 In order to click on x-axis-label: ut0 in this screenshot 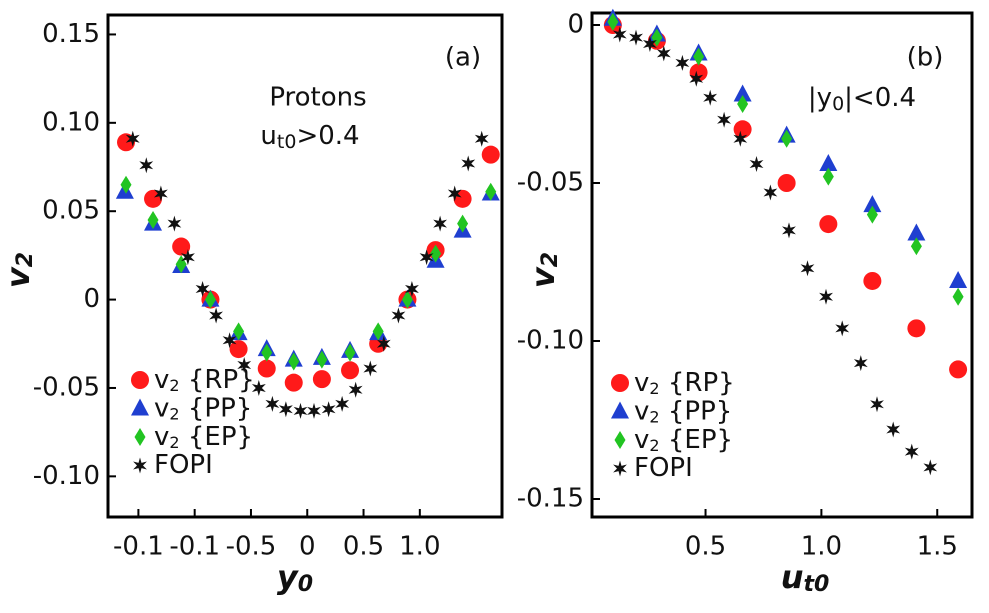, I will do `click(805, 577)`.